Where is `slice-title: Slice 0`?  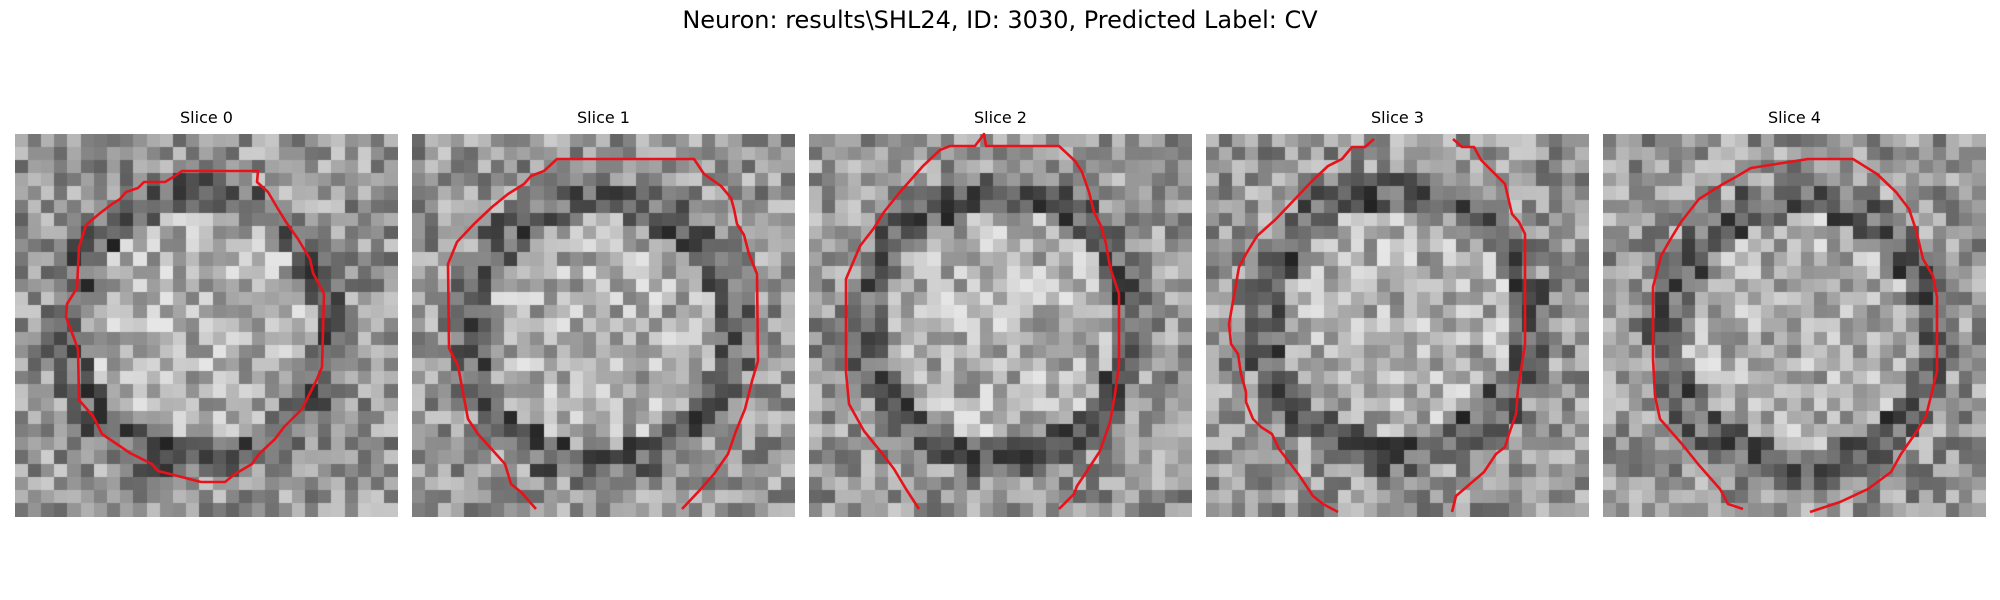 slice-title: Slice 0 is located at coordinates (206, 117).